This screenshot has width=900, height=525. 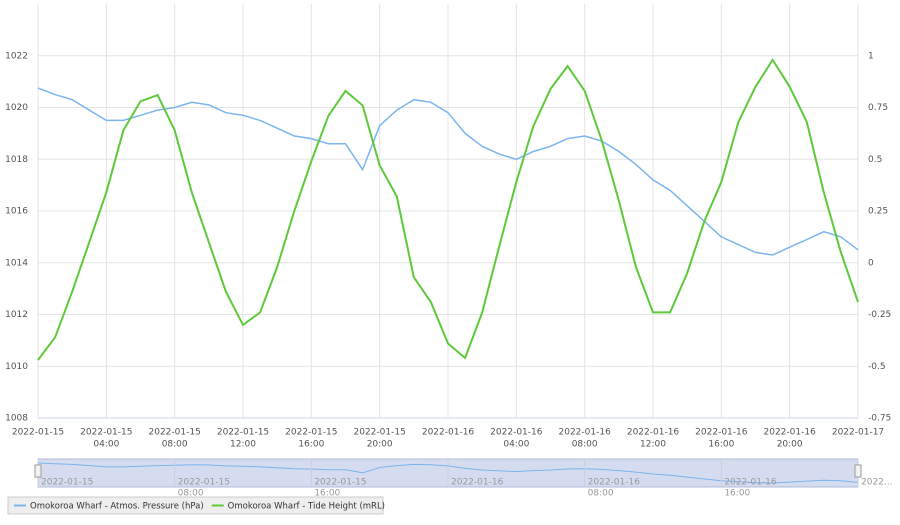 What do you see at coordinates (878, 212) in the screenshot?
I see `y2-tick-label: 0.25` at bounding box center [878, 212].